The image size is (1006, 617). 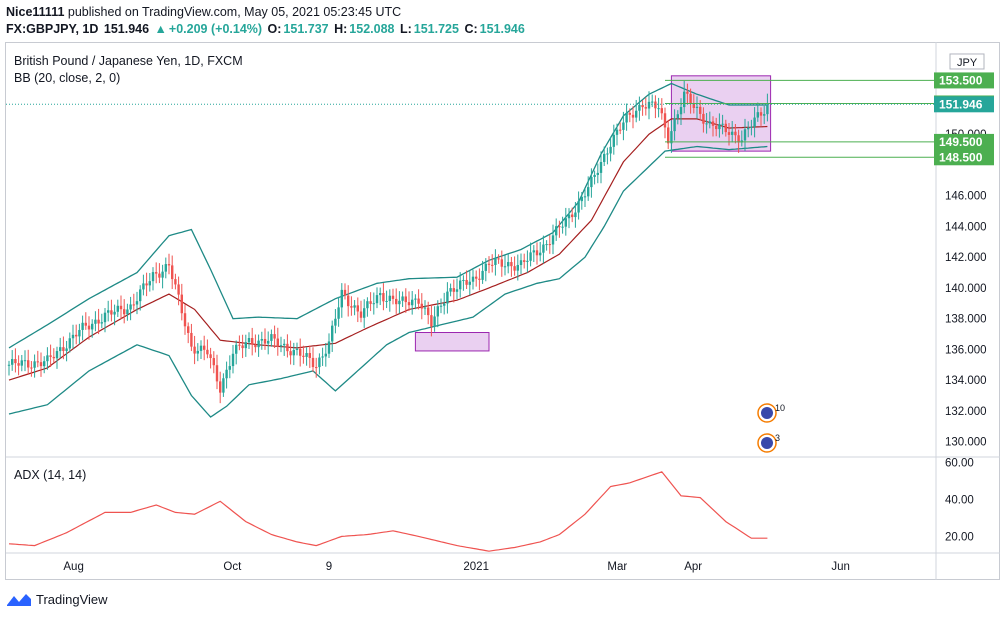 I want to click on time-tick-label: Mar, so click(x=617, y=567).